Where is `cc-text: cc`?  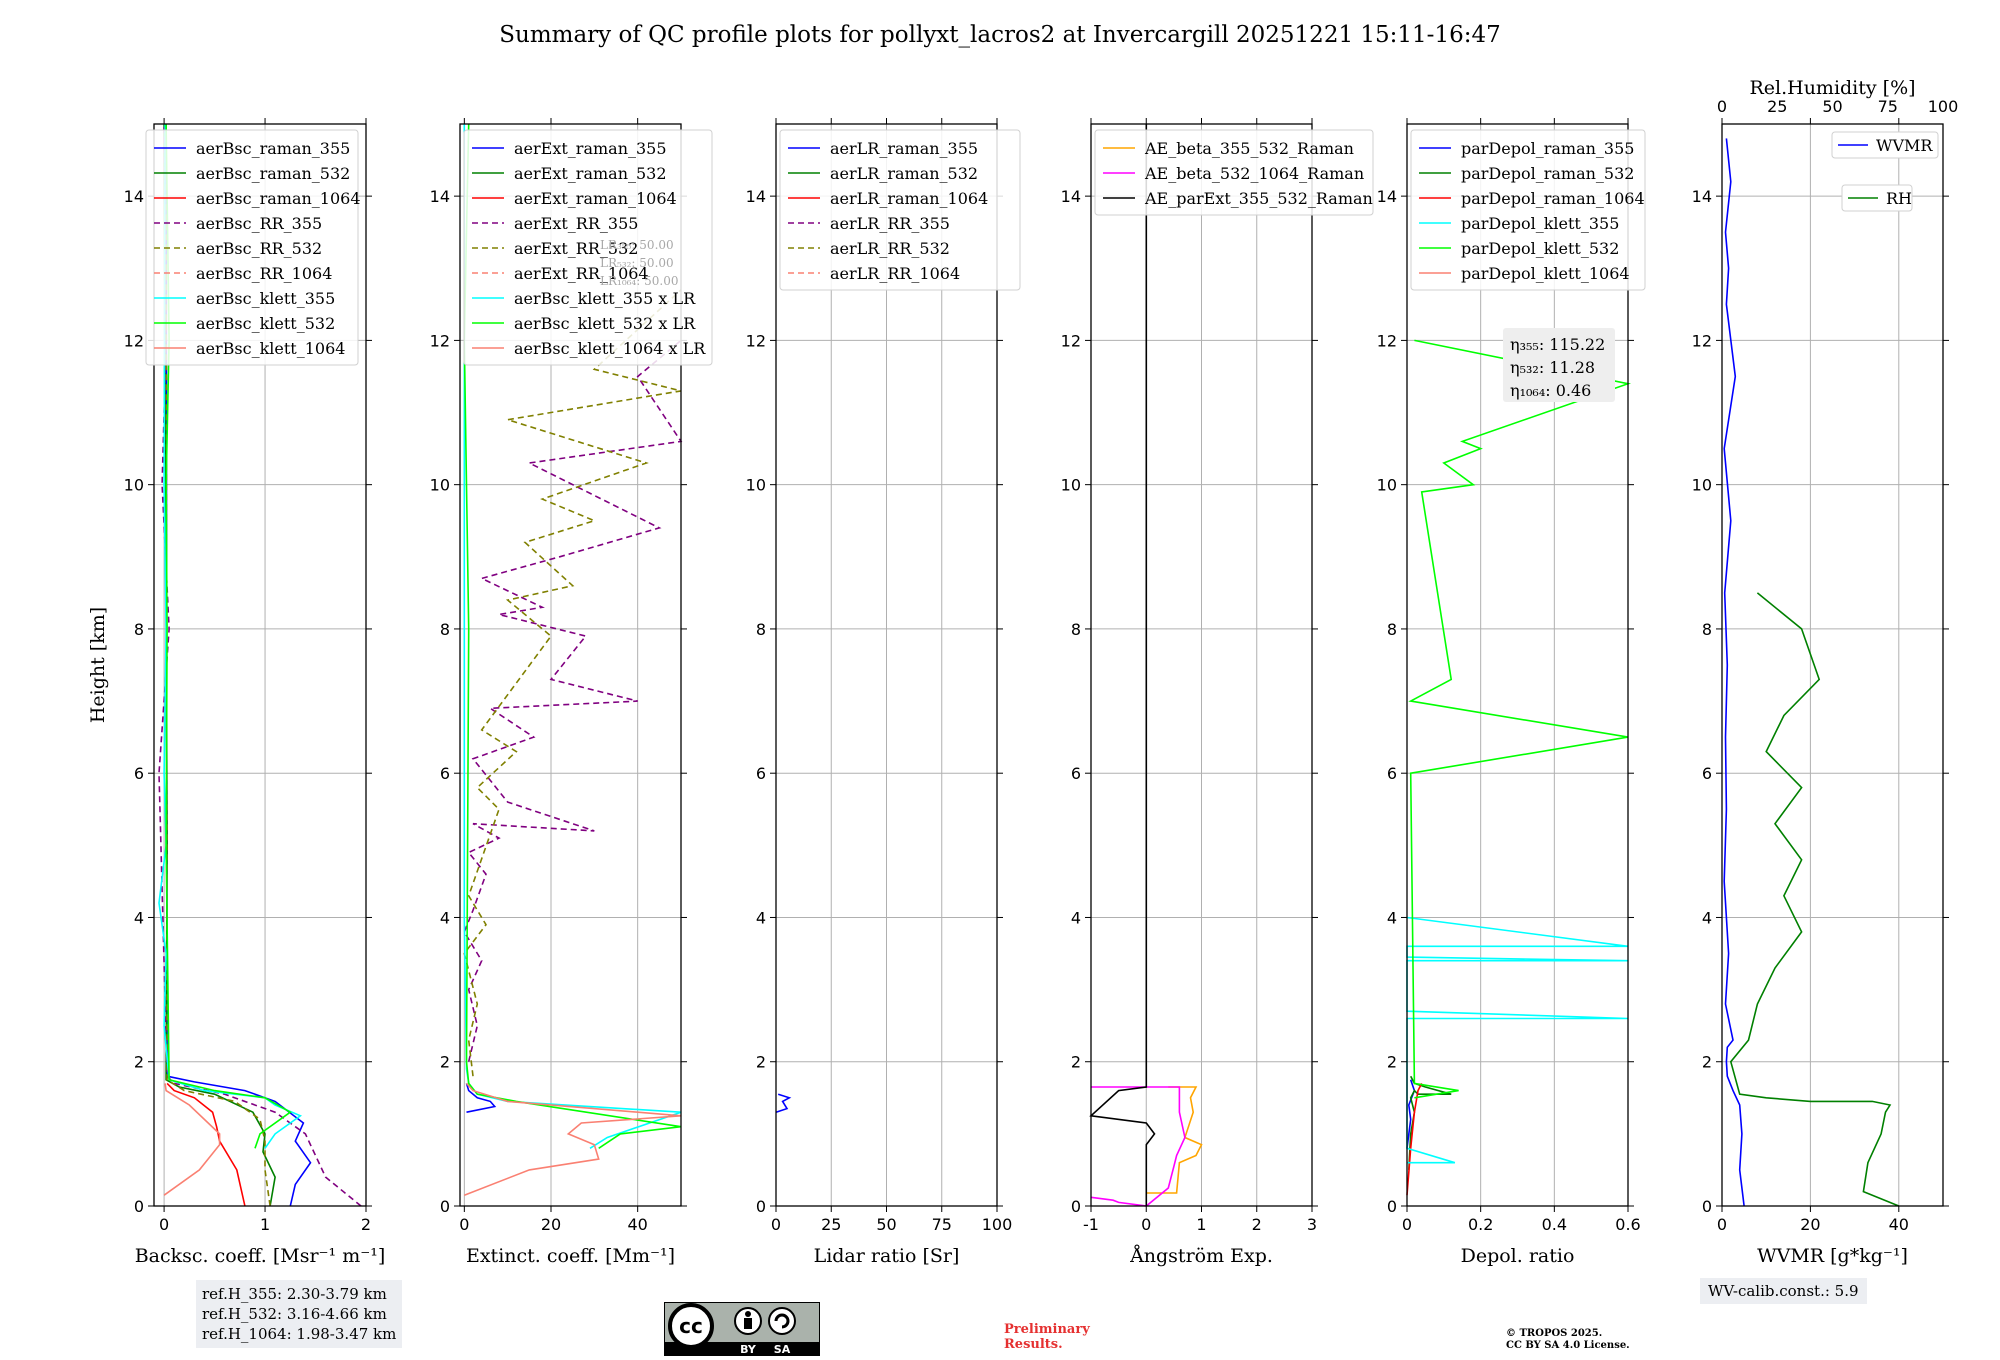
cc-text: cc is located at coordinates (691, 1326).